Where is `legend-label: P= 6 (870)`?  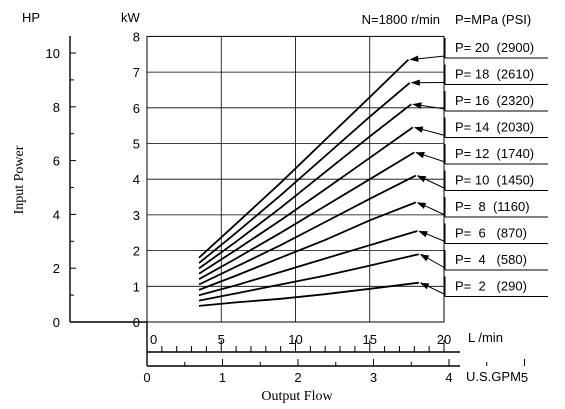
legend-label: P= 6 (870) is located at coordinates (491, 233).